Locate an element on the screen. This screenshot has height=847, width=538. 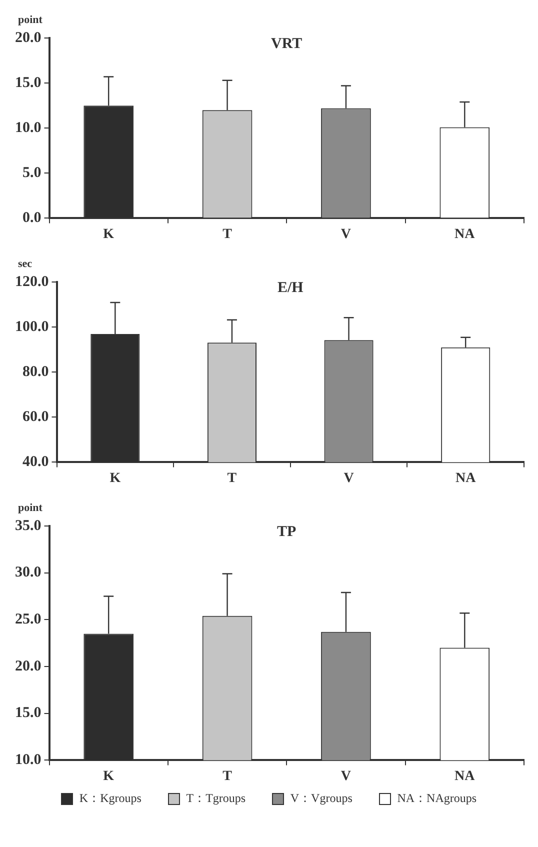
text: V：Vgroups is located at coordinates (321, 798).